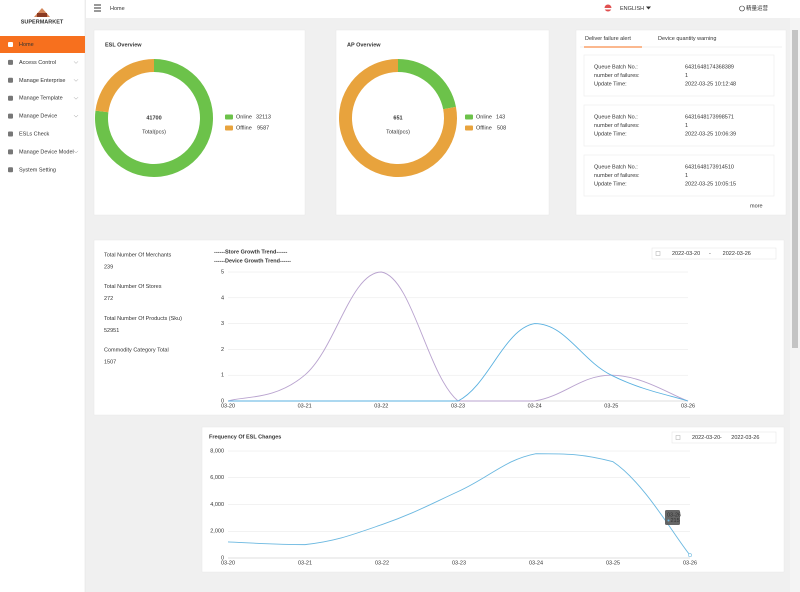 Image resolution: width=800 pixels, height=592 pixels. What do you see at coordinates (500, 117) in the screenshot?
I see `legend-value: 143` at bounding box center [500, 117].